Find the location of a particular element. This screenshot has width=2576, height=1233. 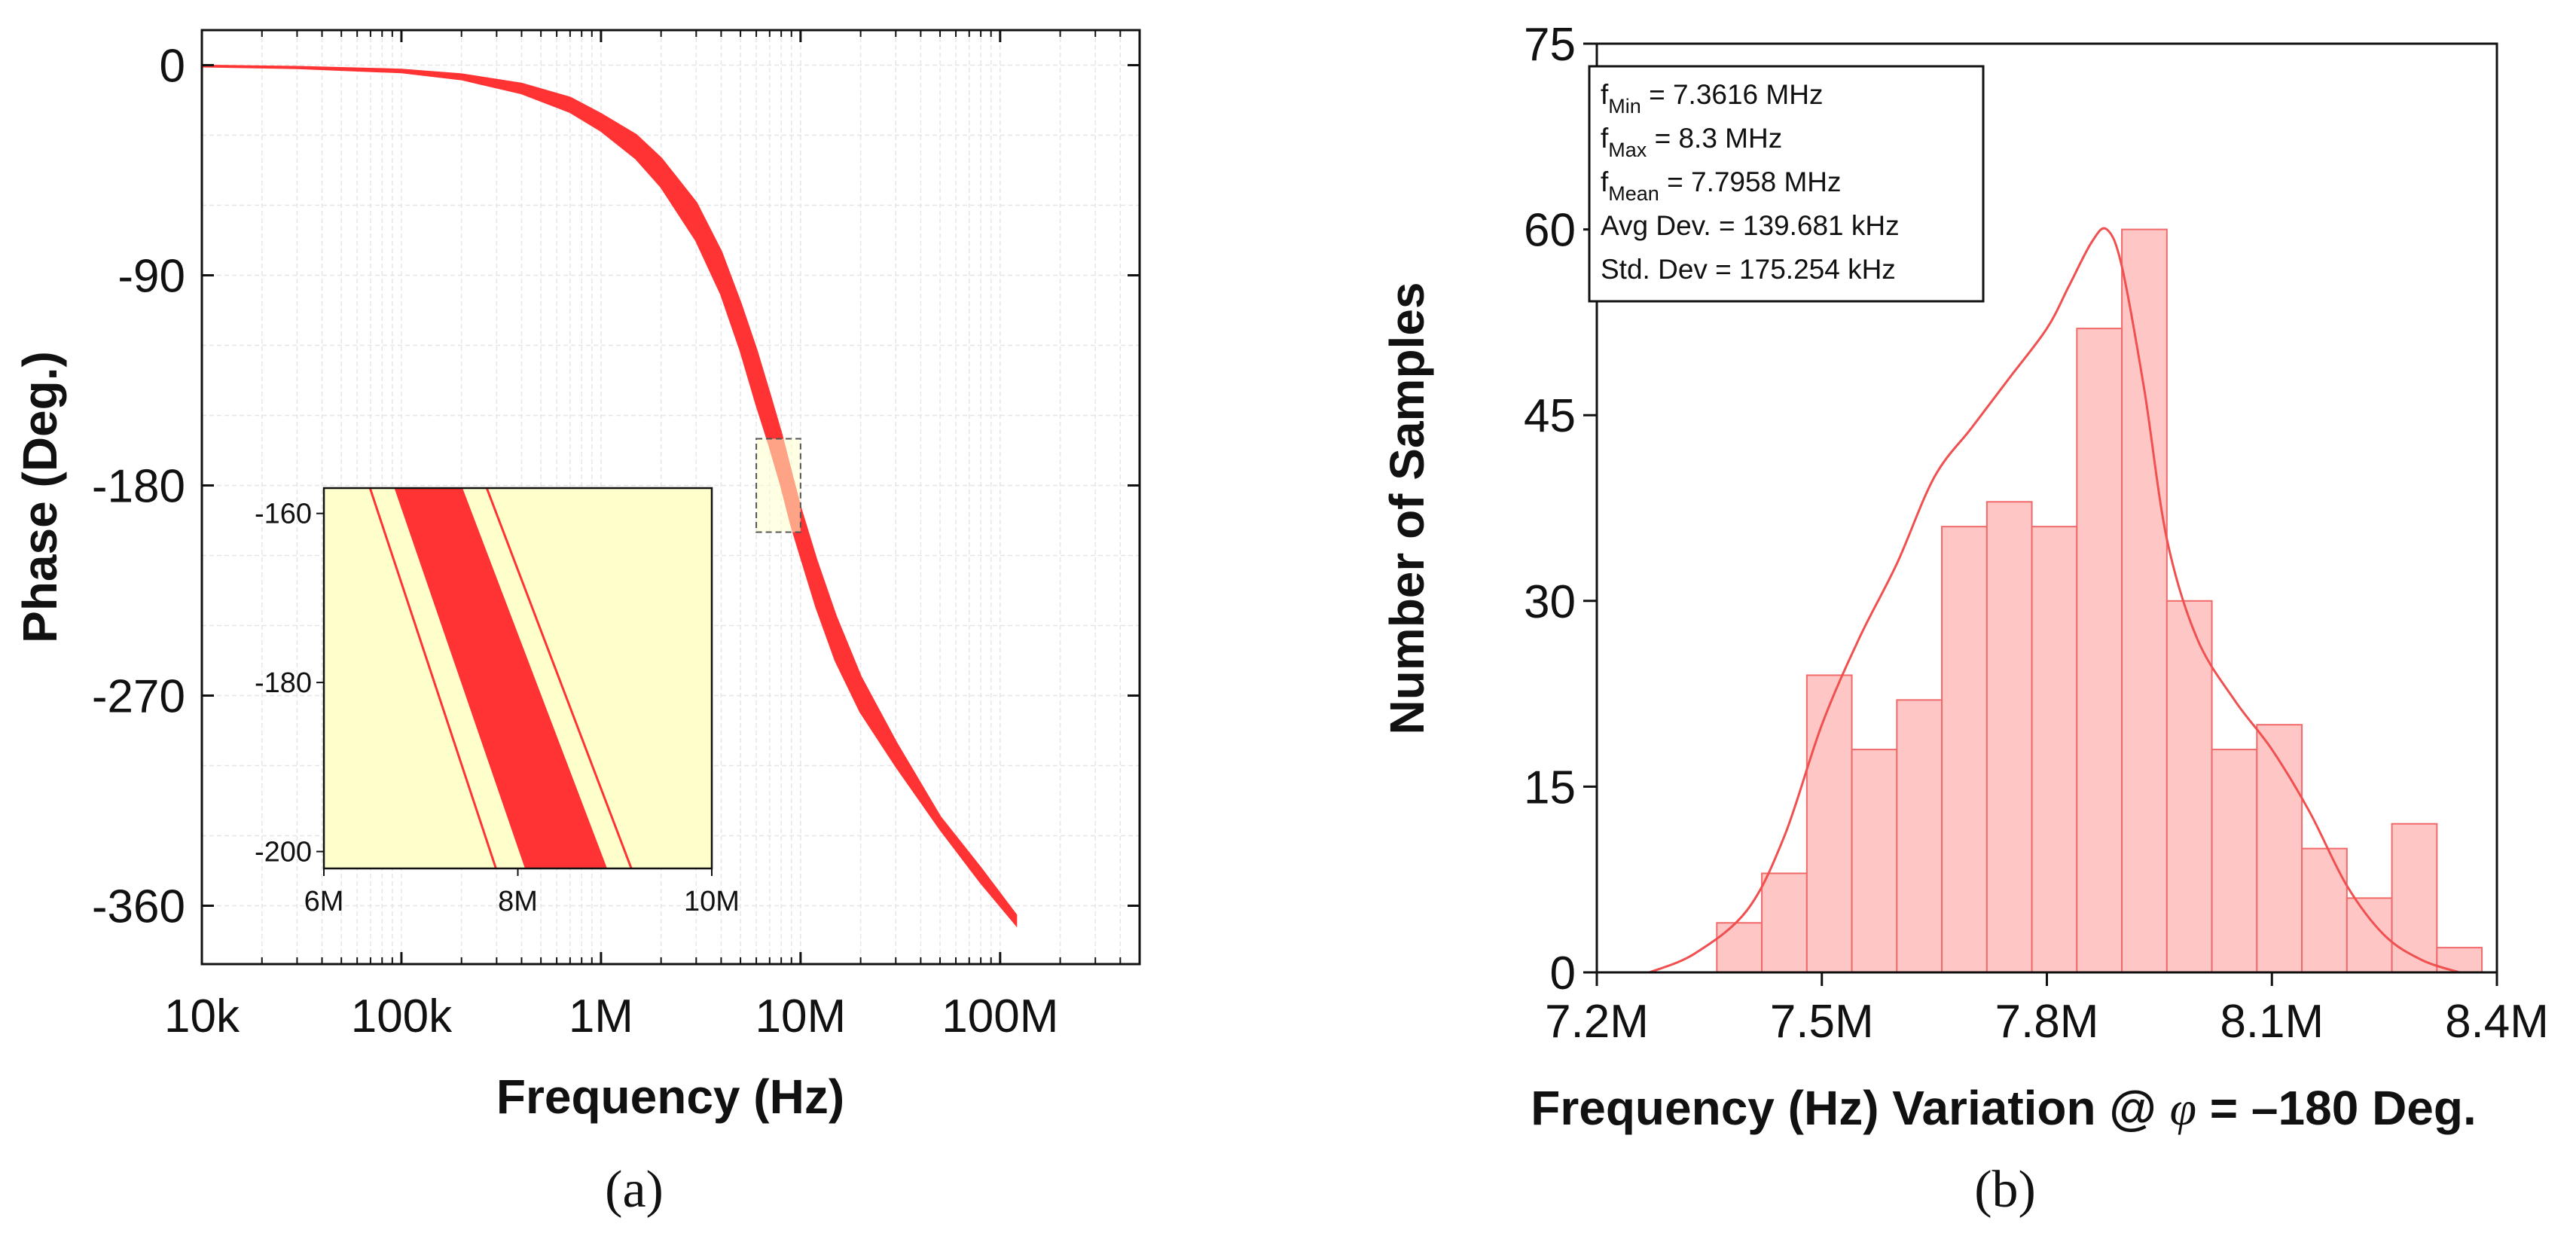

x-tick-label: 7.2M is located at coordinates (1597, 1022).